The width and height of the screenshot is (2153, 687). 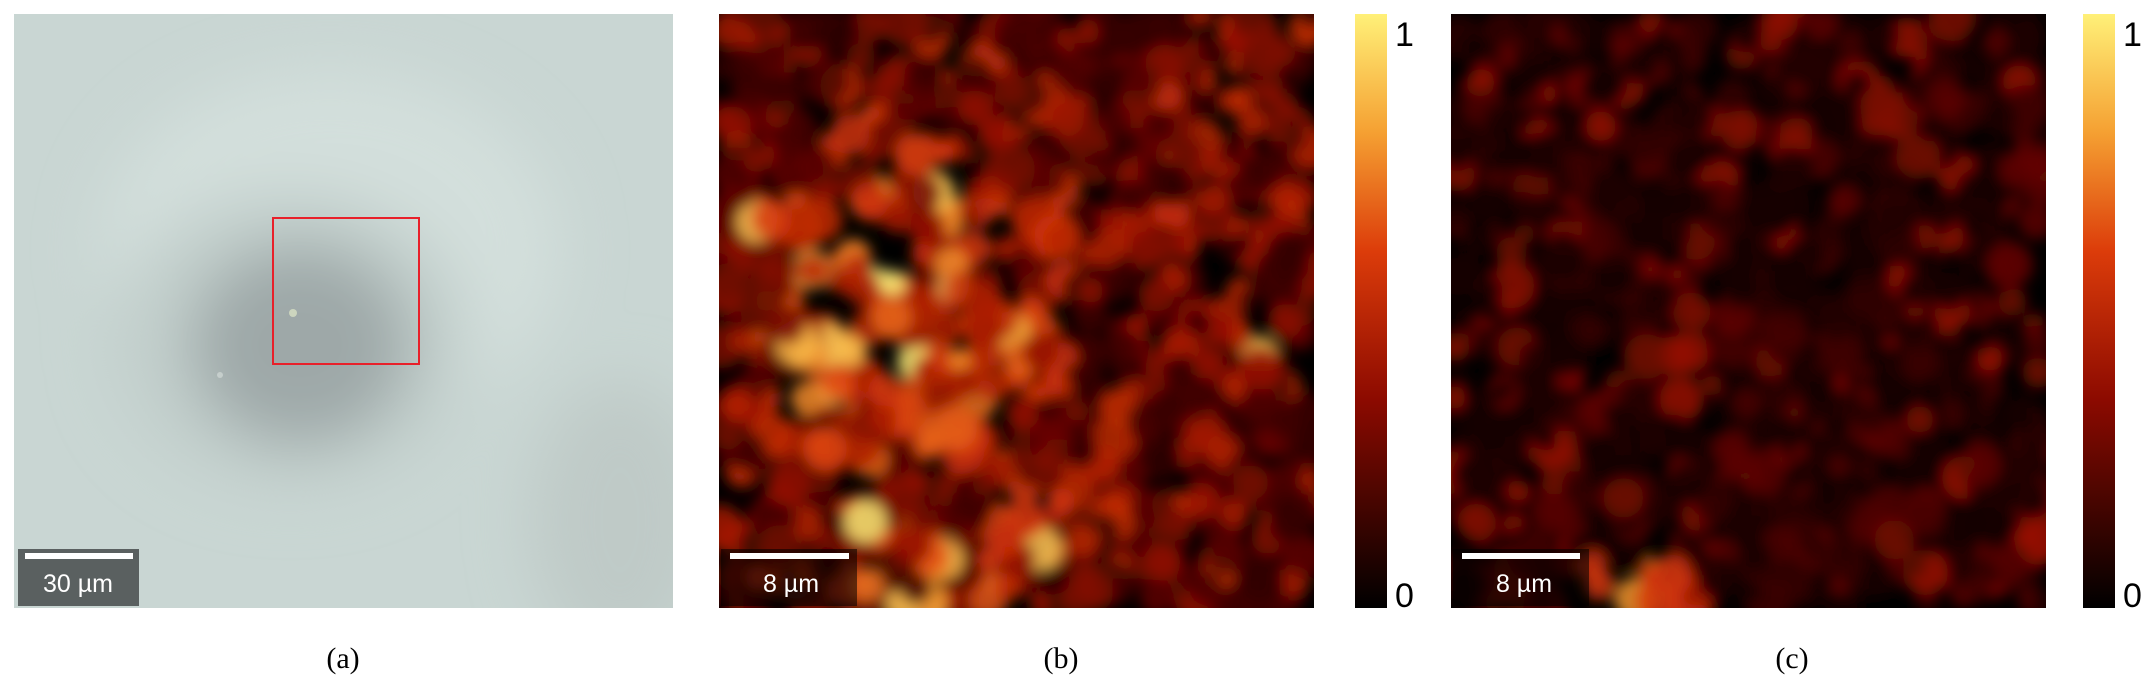 I want to click on scale-bar-label: 30 µm, so click(x=78, y=584).